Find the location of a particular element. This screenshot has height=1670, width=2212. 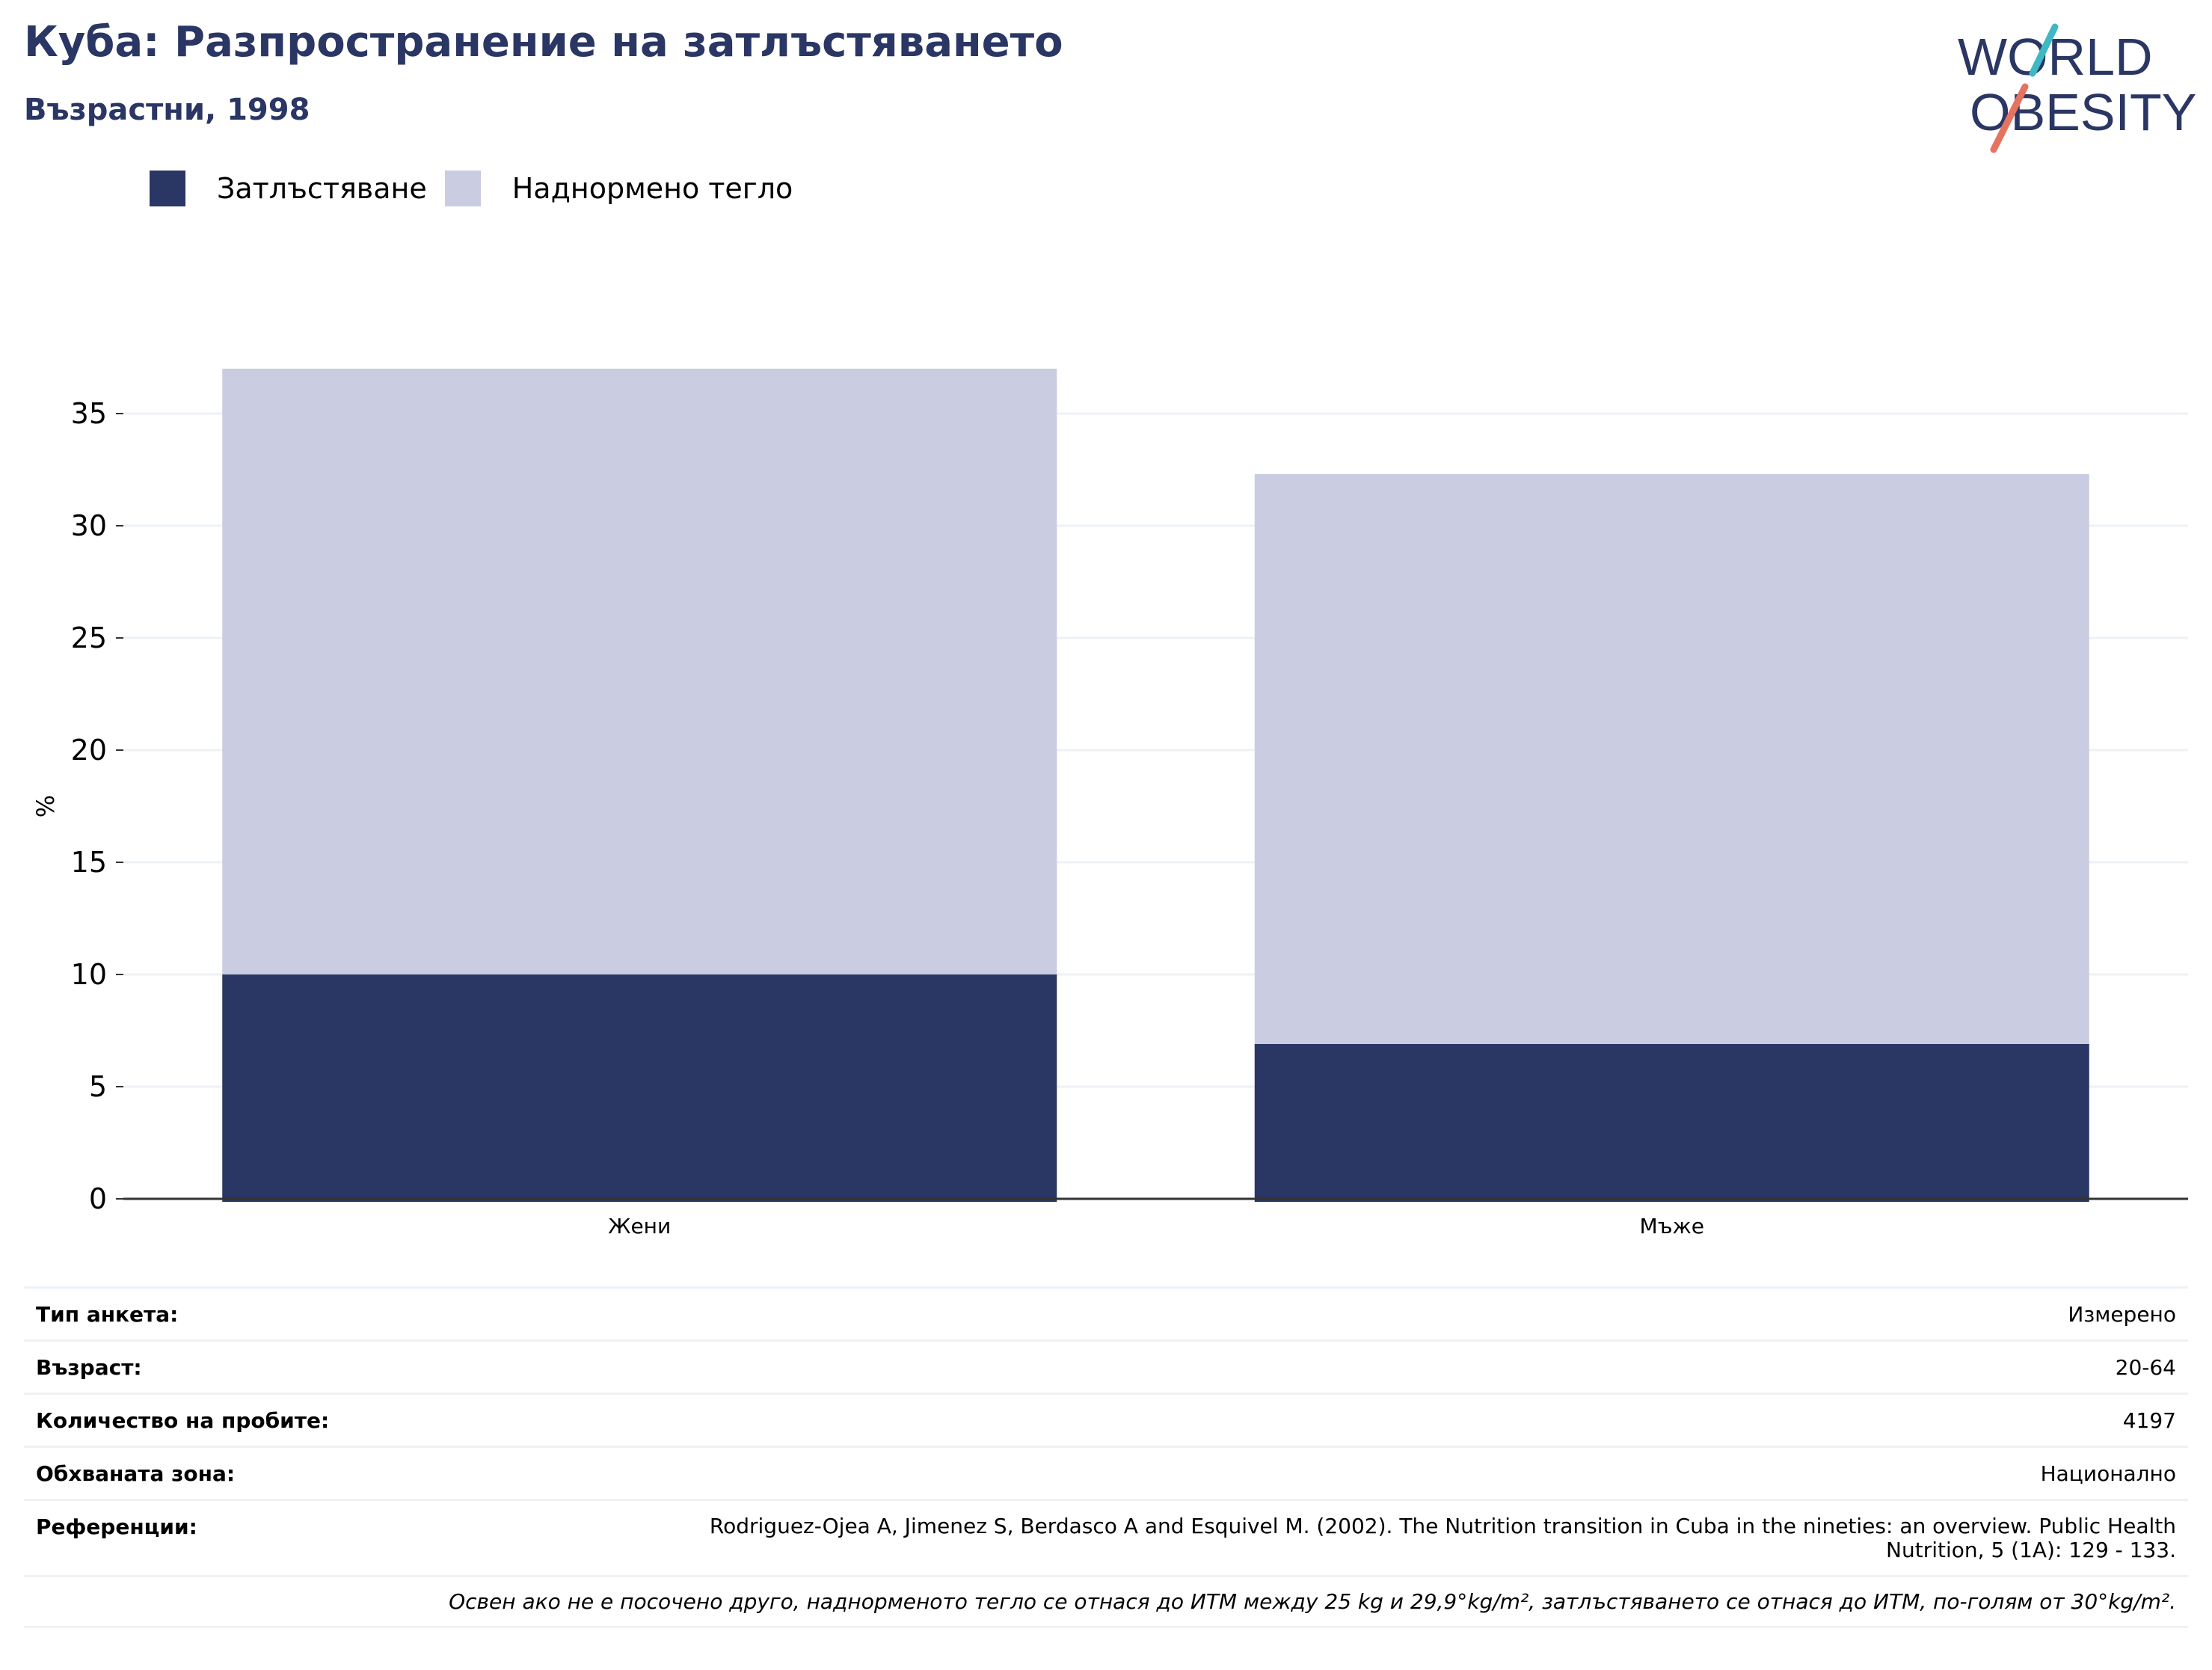

info-row-sample-size: Количество на пробите: 4197 is located at coordinates (1106, 1419).